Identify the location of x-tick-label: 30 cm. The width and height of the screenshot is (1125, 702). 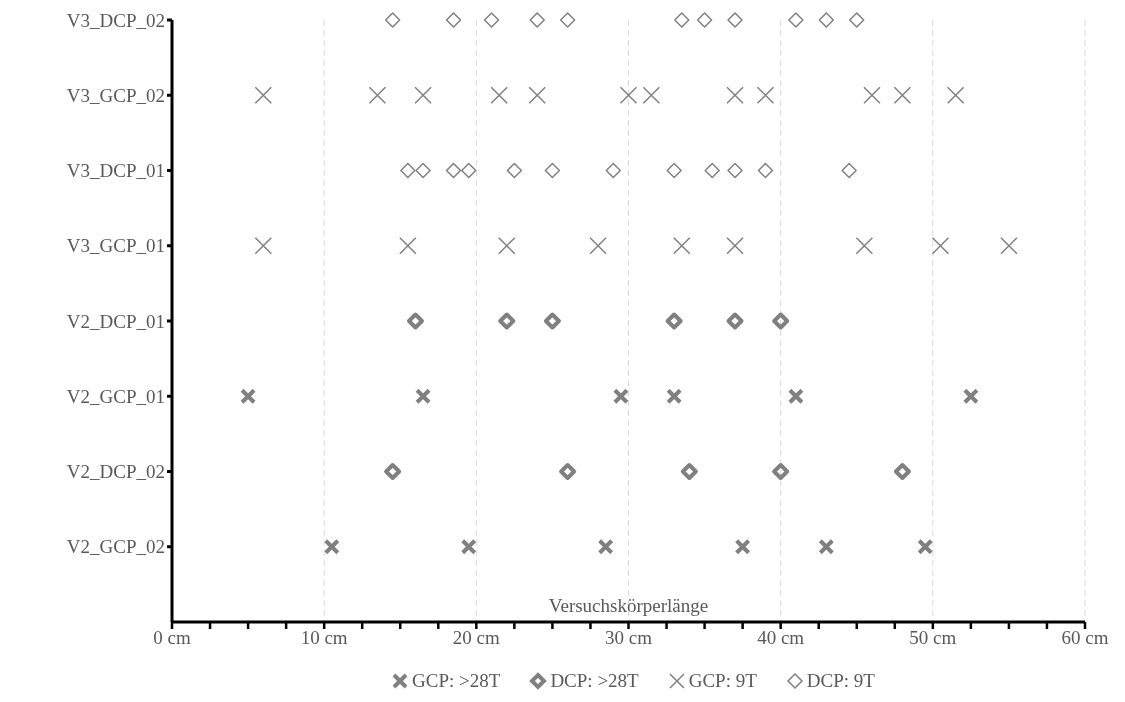
(629, 638).